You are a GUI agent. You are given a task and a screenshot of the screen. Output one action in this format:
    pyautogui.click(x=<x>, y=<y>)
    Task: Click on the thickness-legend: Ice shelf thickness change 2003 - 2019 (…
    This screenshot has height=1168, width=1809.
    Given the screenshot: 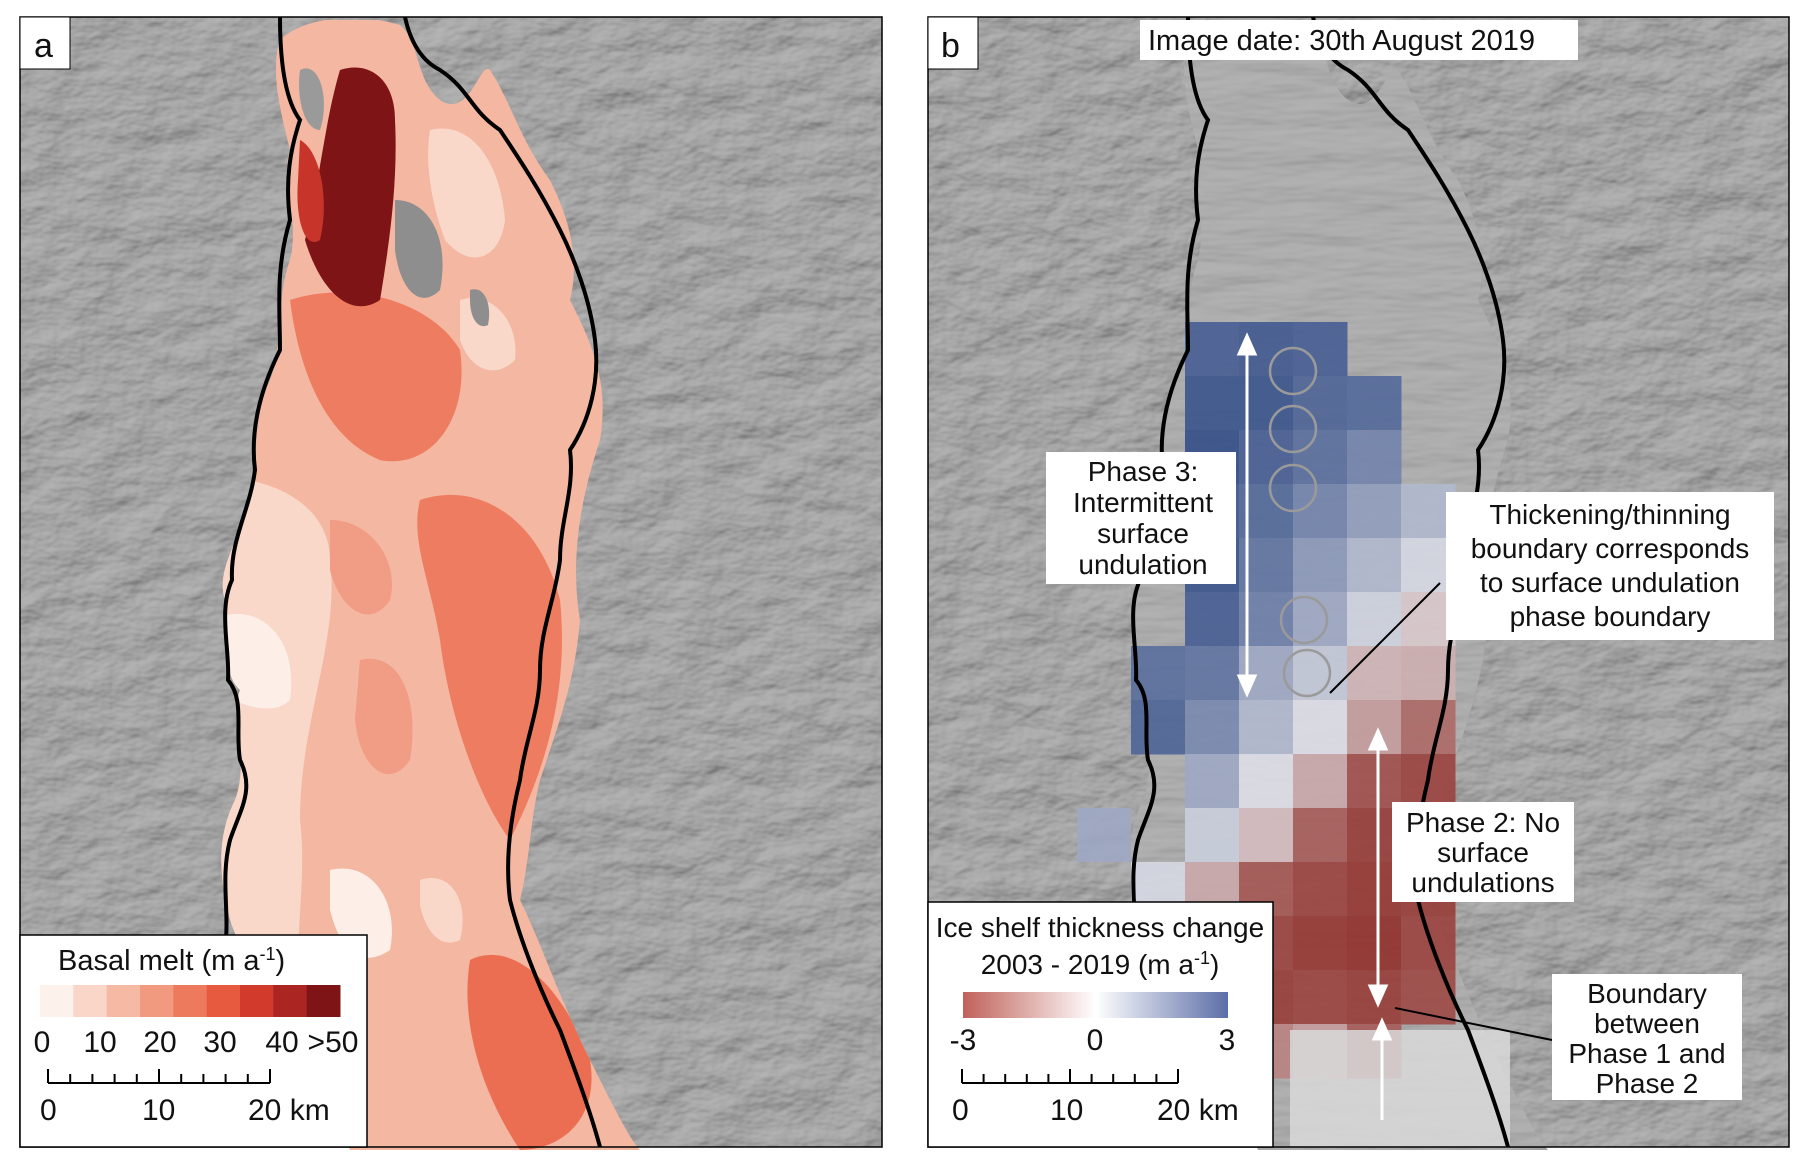 What is the action you would take?
    pyautogui.click(x=1100, y=1024)
    